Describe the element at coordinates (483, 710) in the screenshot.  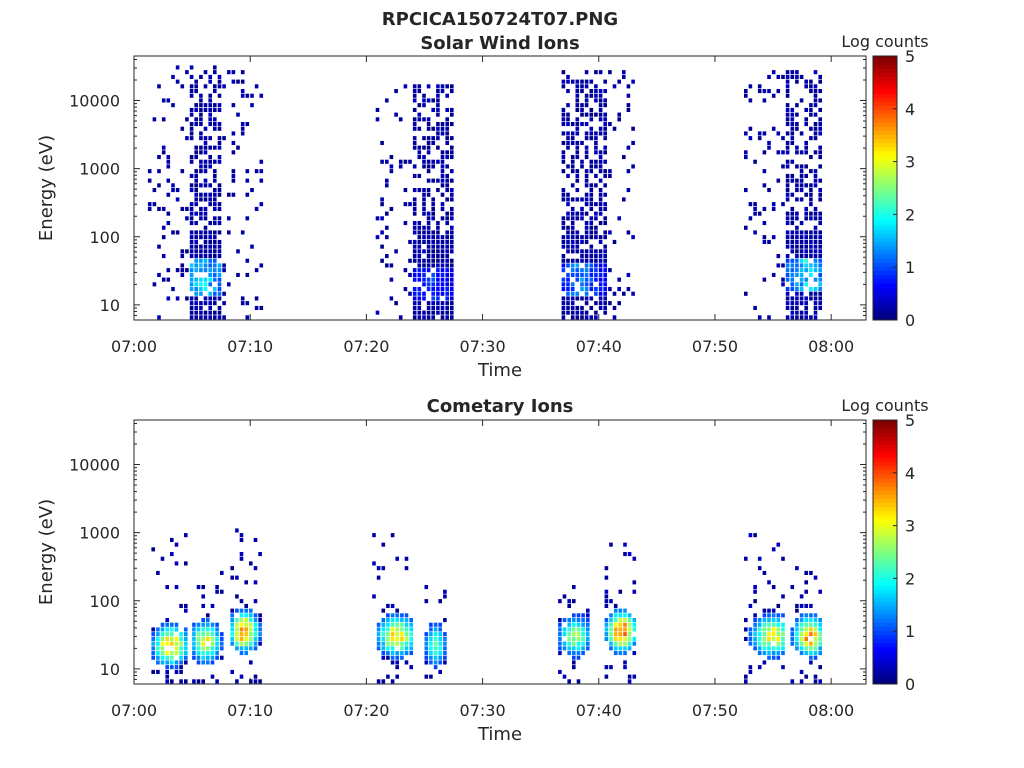
I see `x-tick-label: 07:30` at that location.